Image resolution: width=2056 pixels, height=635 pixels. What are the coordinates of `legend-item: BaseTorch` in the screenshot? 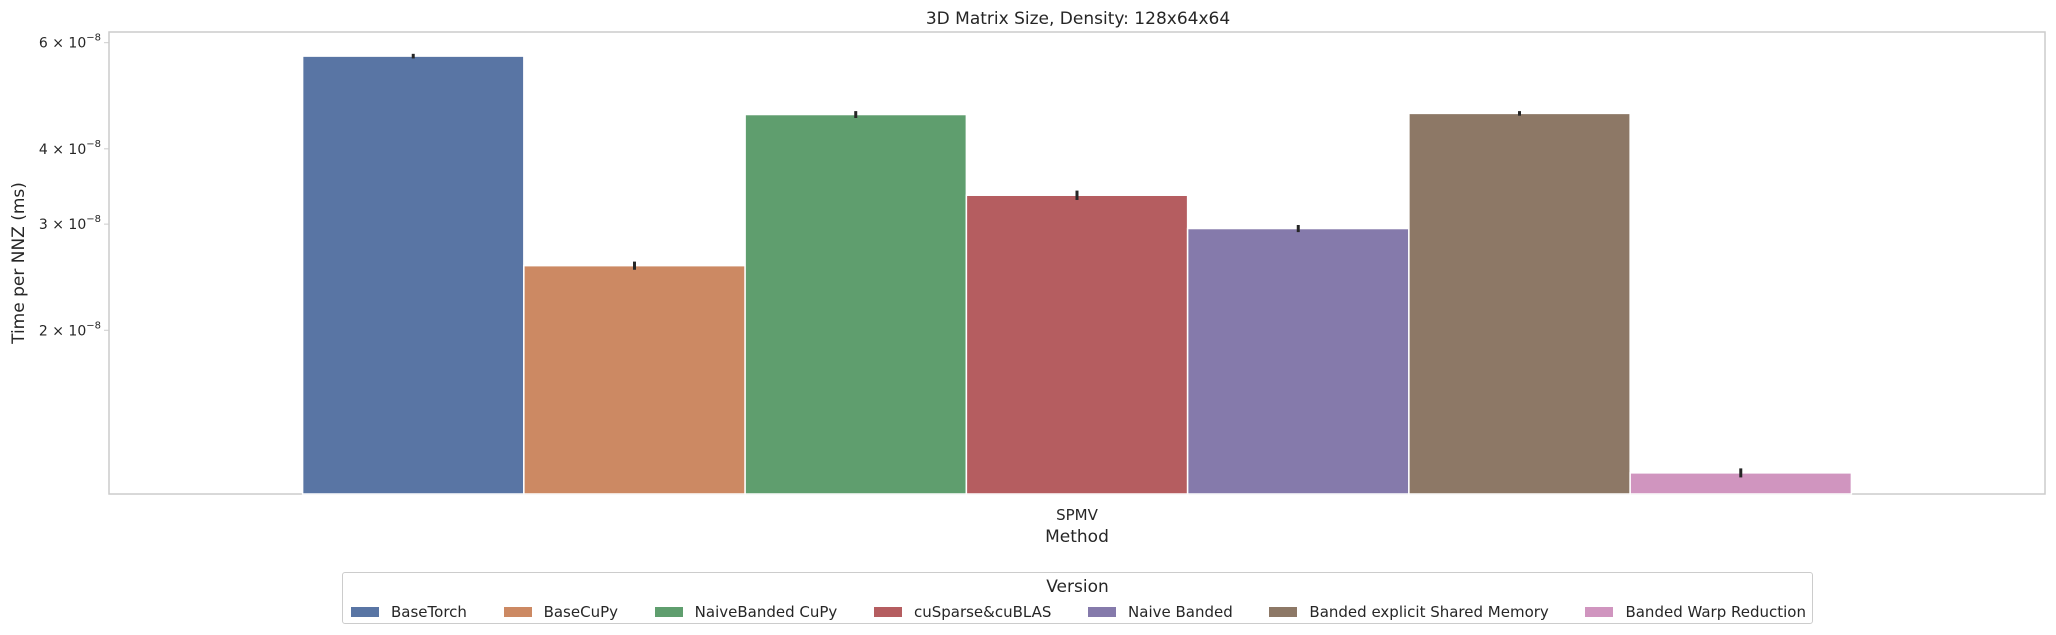 It's located at (409, 612).